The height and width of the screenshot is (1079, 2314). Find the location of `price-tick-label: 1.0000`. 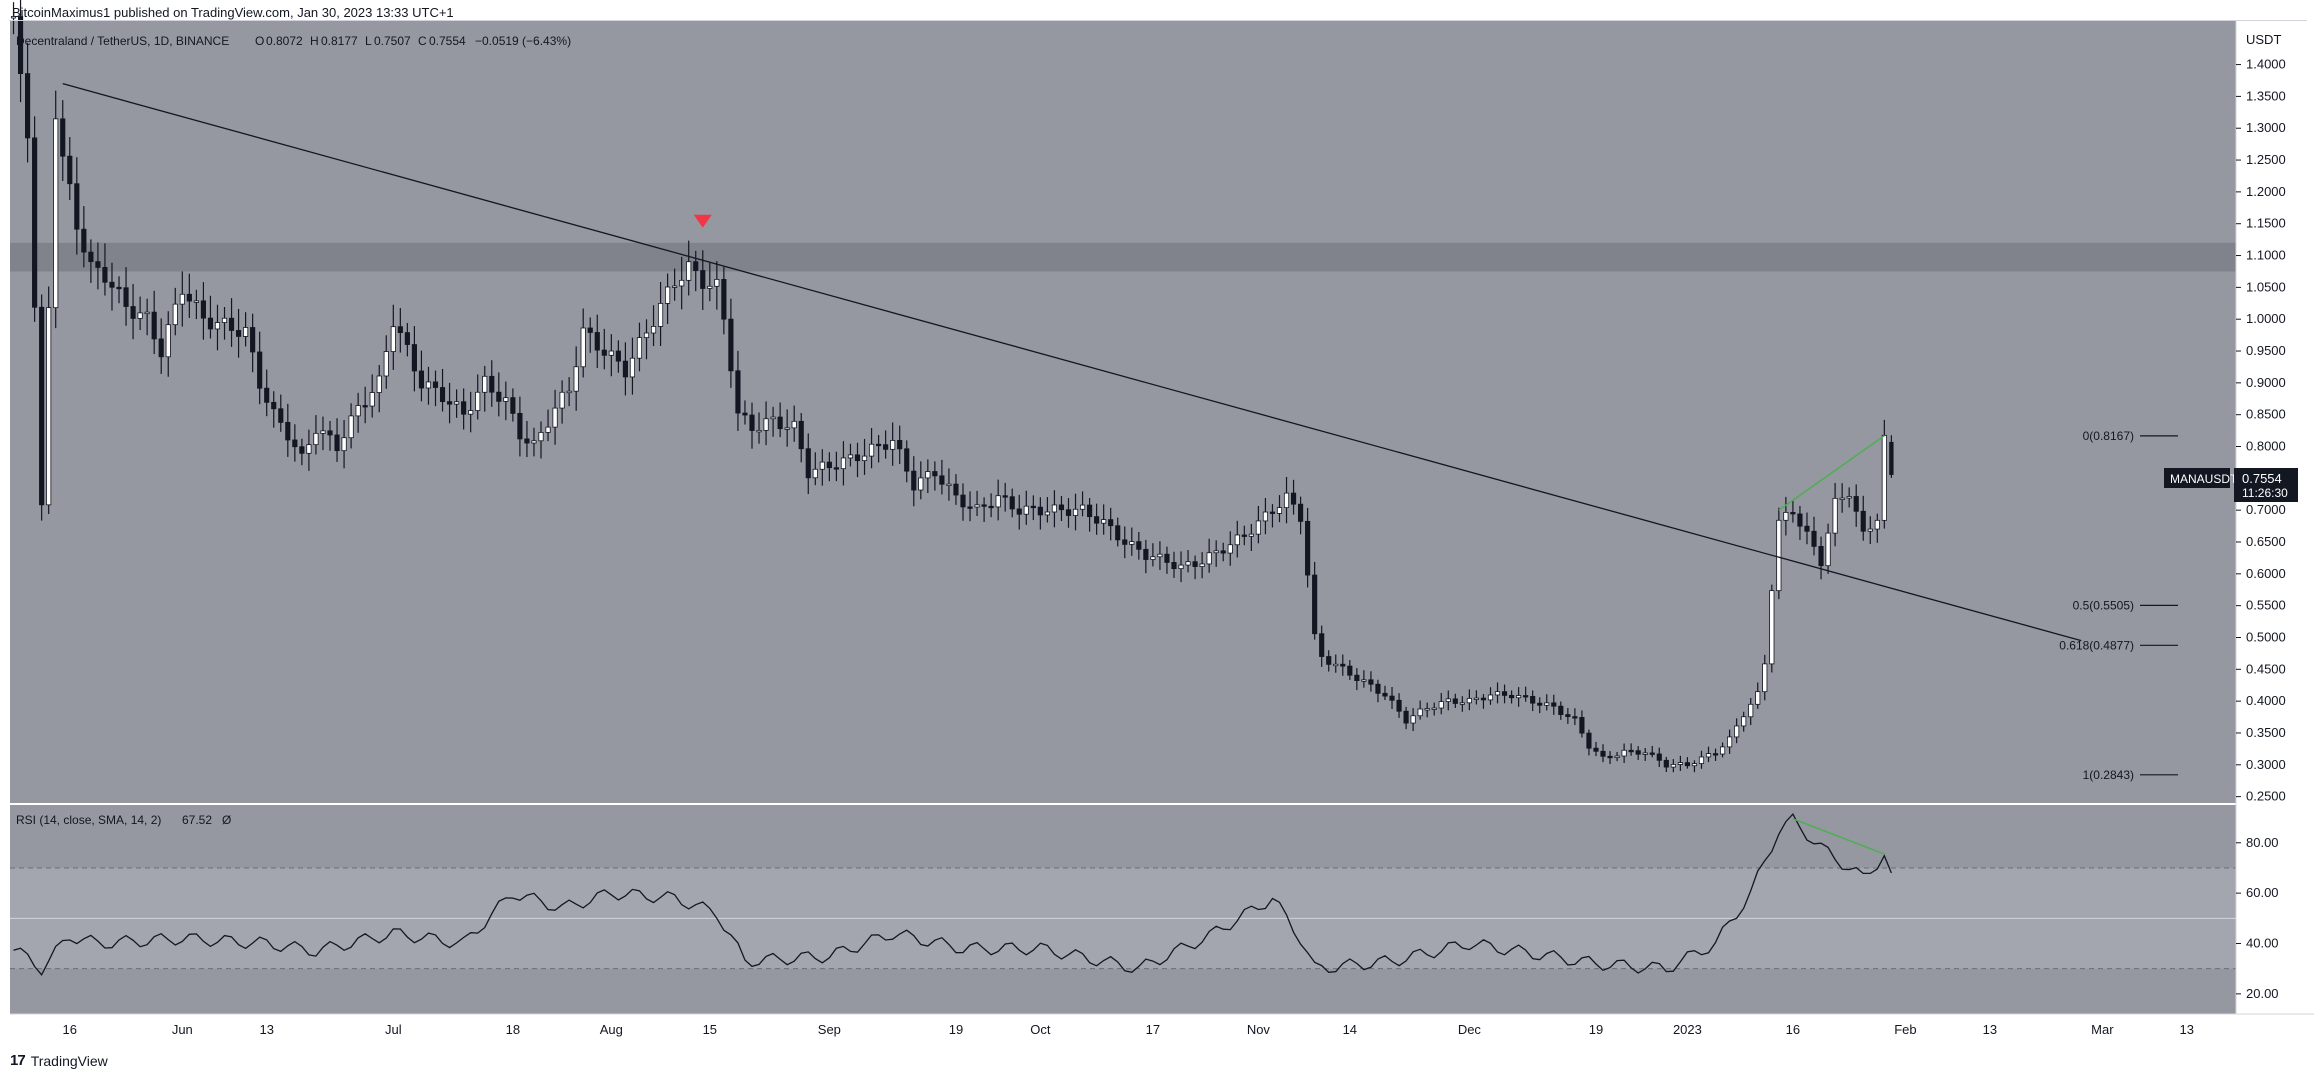

price-tick-label: 1.0000 is located at coordinates (2266, 318).